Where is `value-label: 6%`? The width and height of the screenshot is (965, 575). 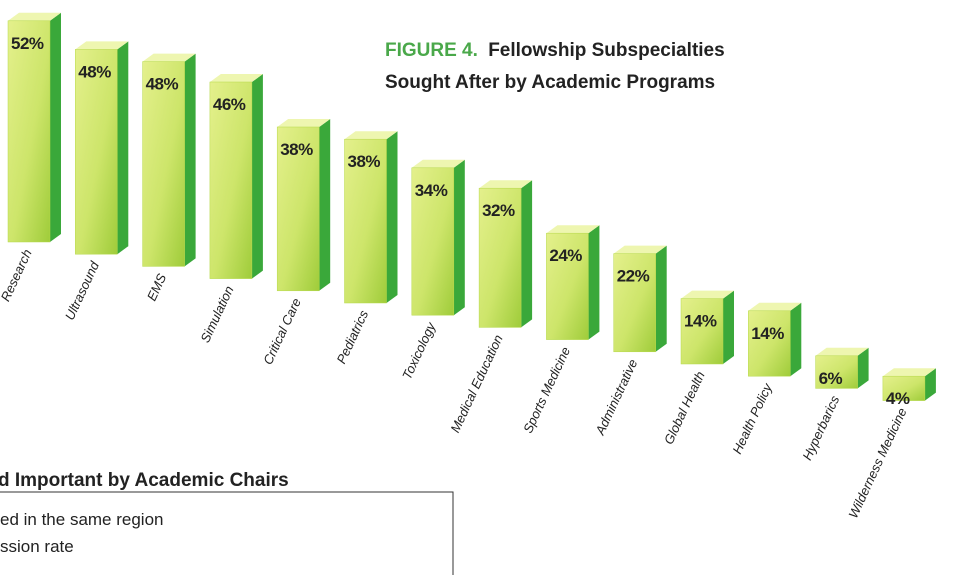 value-label: 6% is located at coordinates (831, 378).